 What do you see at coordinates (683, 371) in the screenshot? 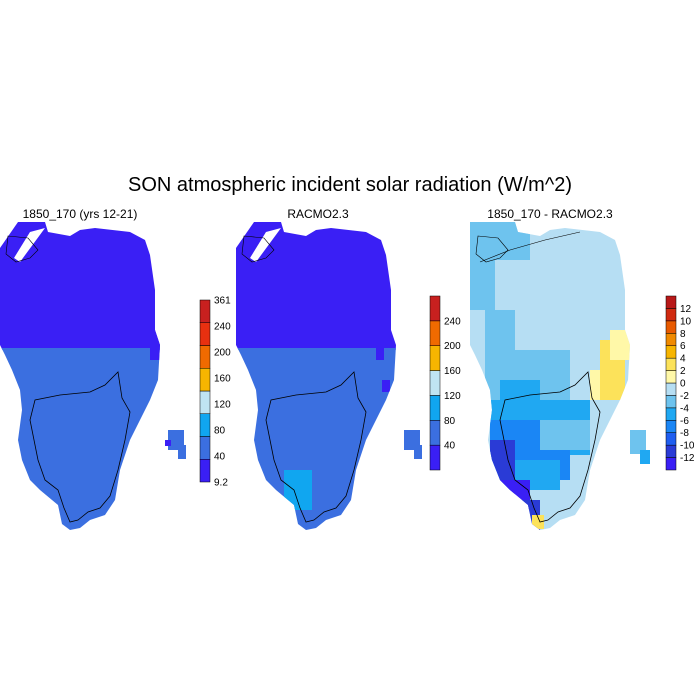
I see `colorbar-label: 2` at bounding box center [683, 371].